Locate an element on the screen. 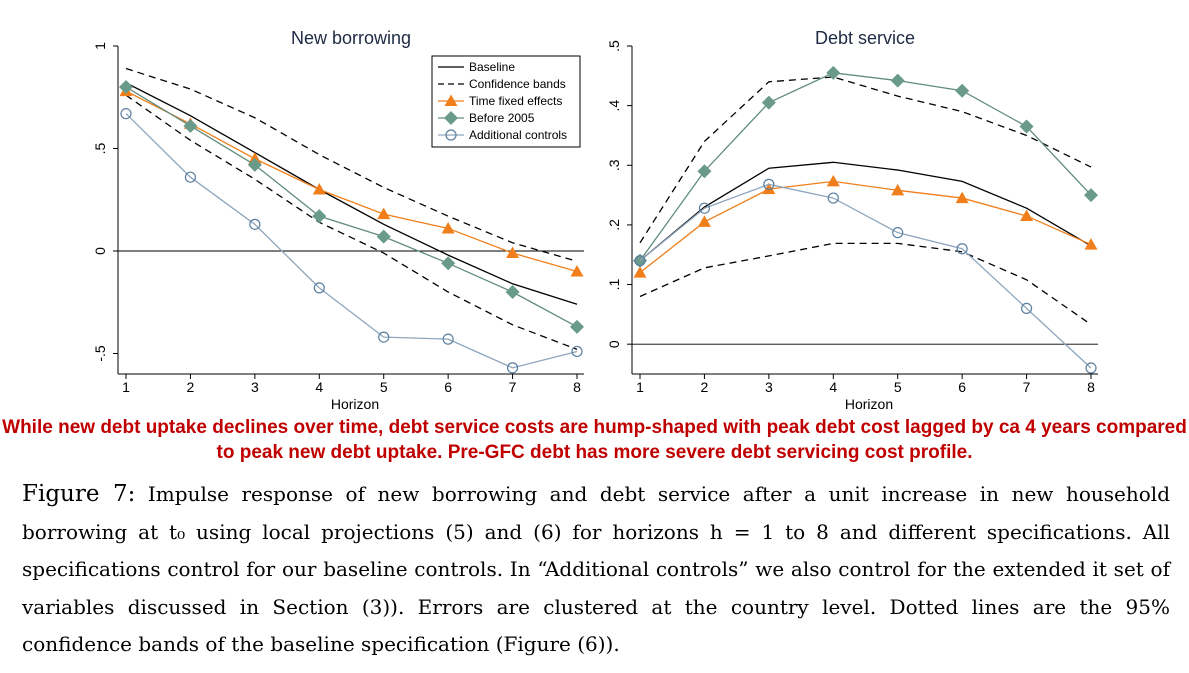  y-tick-label: .1 is located at coordinates (614, 284).